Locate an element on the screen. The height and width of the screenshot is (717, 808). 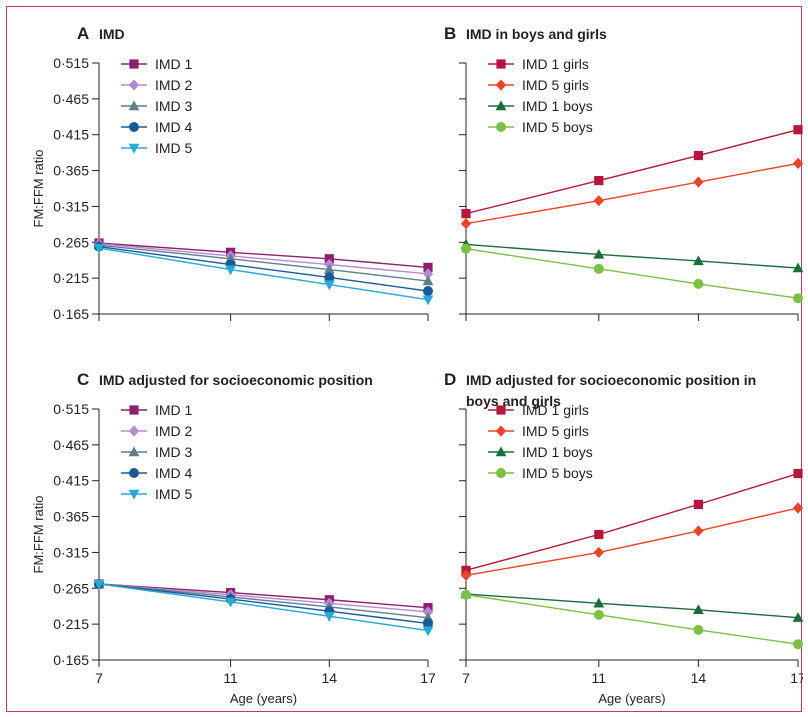
panel-b-legend-imd-1-boys-swatch-marker is located at coordinates (501, 105).